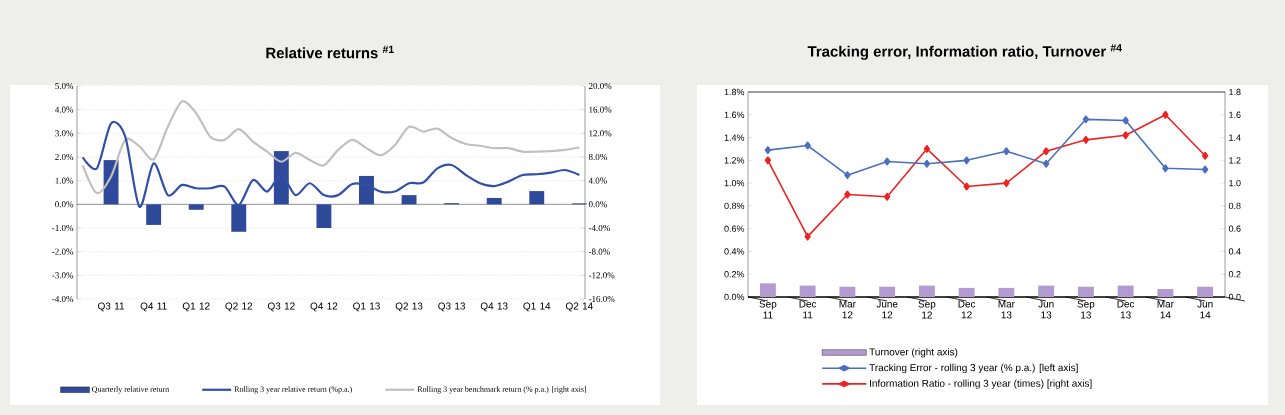 This screenshot has width=1285, height=415. Describe the element at coordinates (330, 52) in the screenshot. I see `chart-title: Relative returns $^{#1}$` at that location.